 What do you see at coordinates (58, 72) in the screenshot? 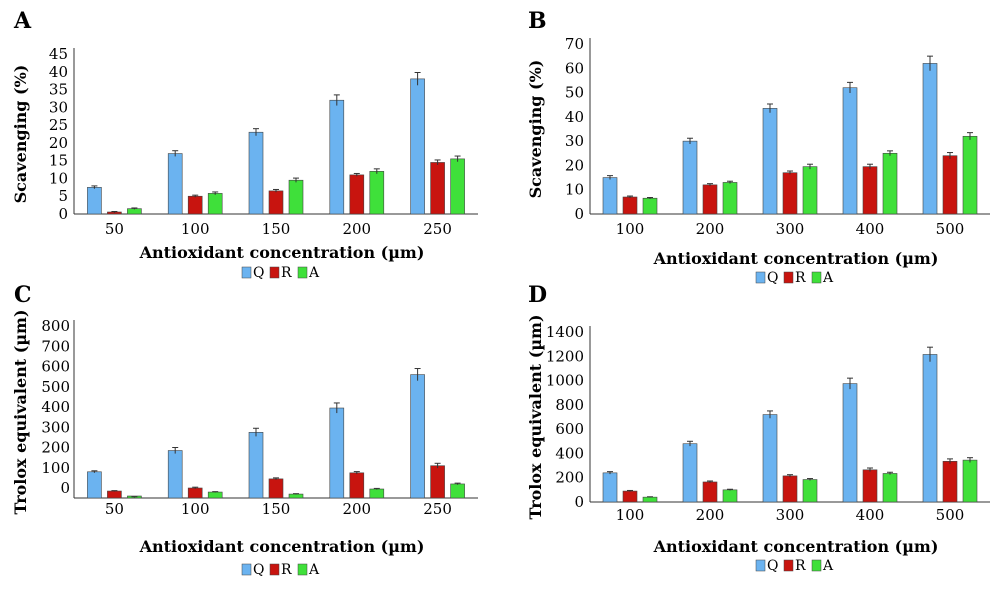
I see `y-tick-label: 40` at bounding box center [58, 72].